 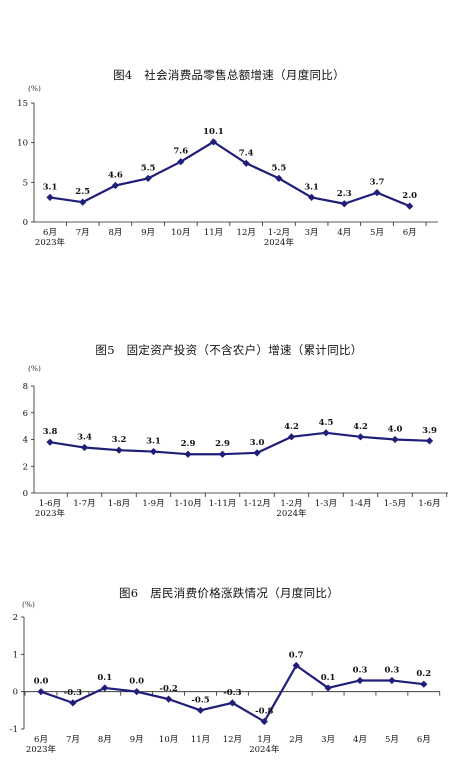 What do you see at coordinates (423, 674) in the screenshot?
I see `data-label: 0.2` at bounding box center [423, 674].